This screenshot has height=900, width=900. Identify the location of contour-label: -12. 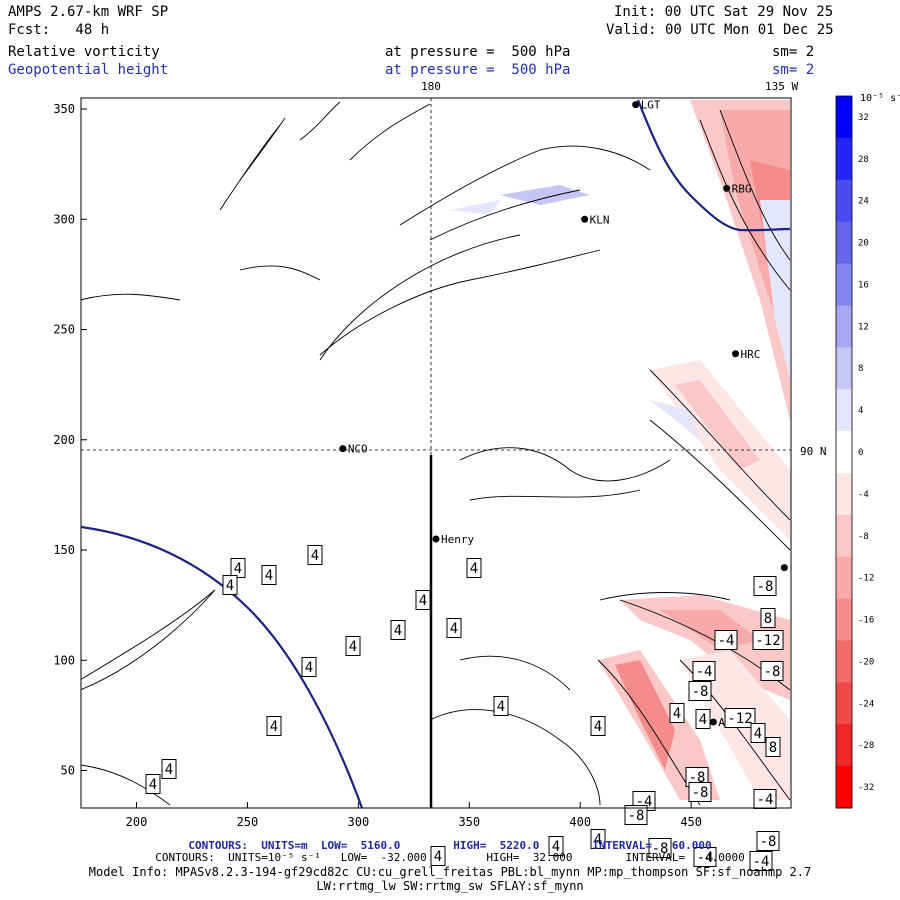
(767, 641).